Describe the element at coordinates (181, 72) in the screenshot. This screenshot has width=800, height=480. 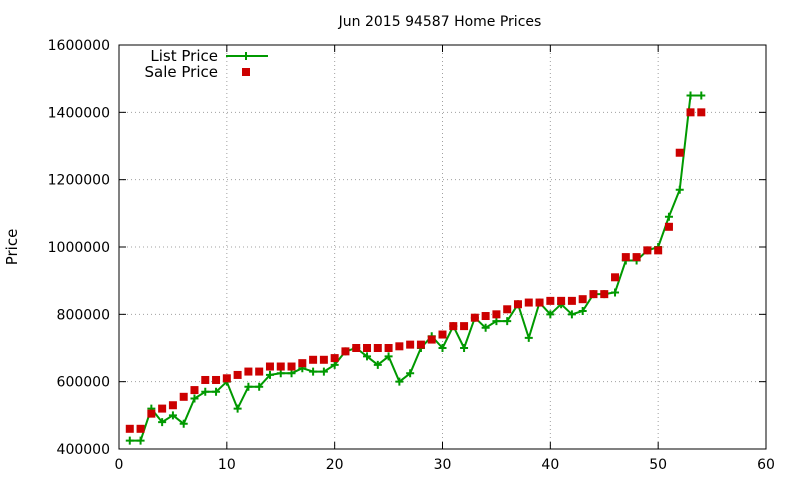
I see `legend-label-sale-price: Sale Price` at that location.